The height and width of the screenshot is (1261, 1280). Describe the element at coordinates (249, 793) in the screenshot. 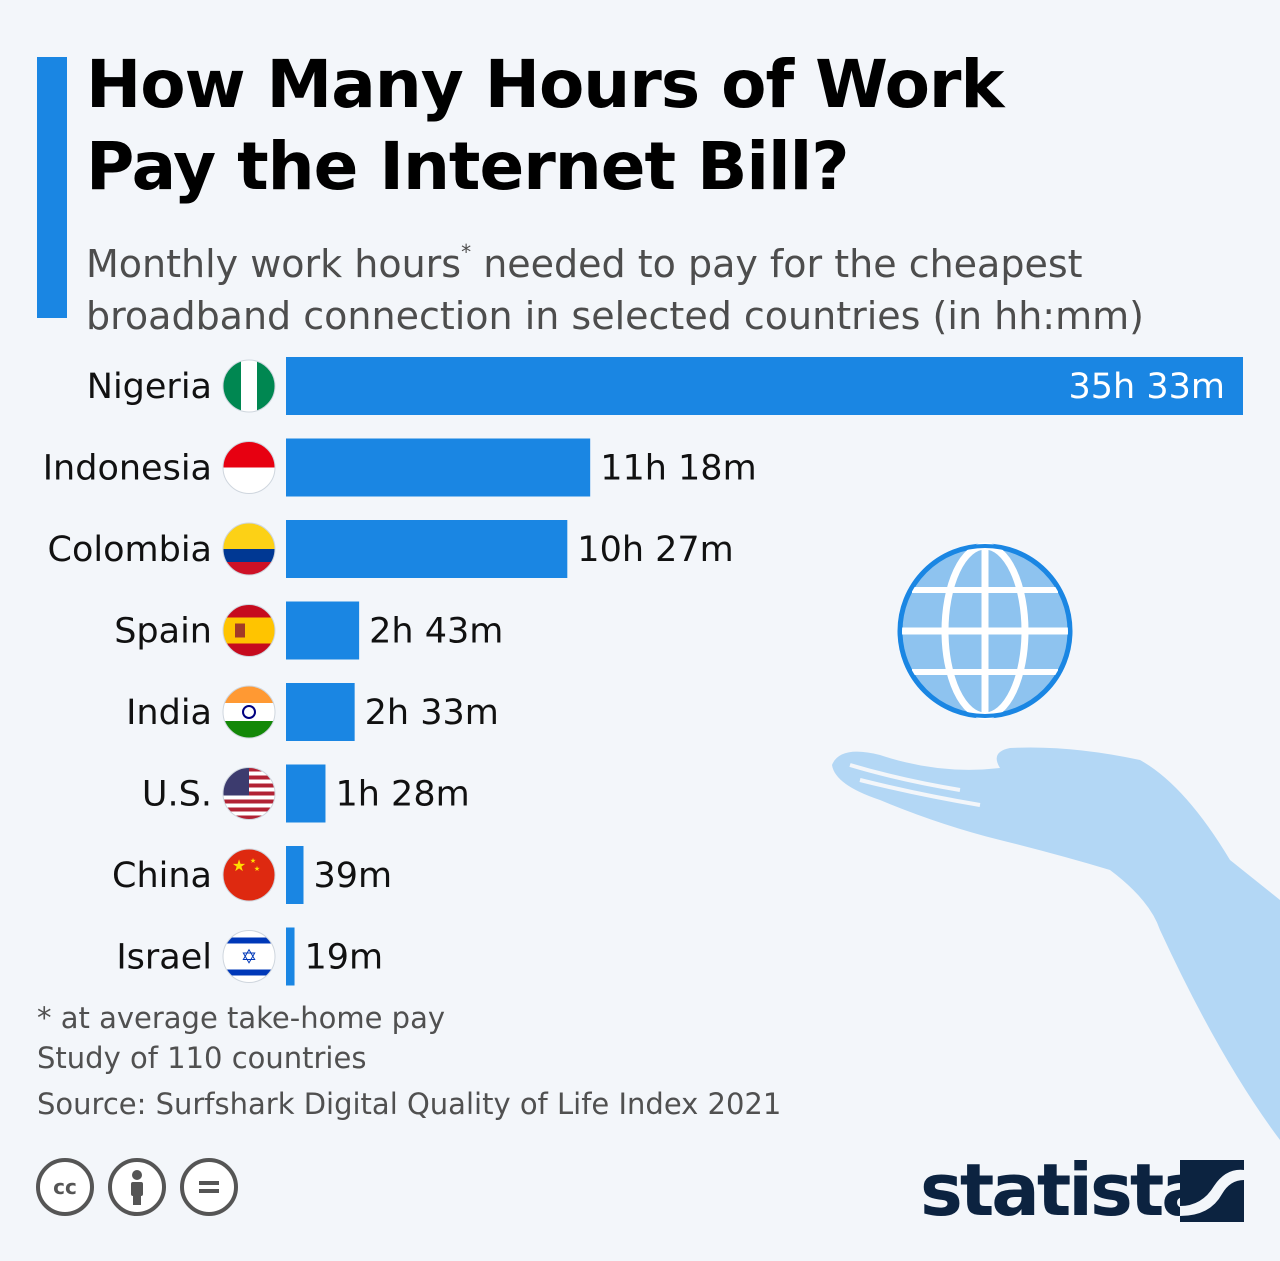

I see `us-flag-icon` at that location.